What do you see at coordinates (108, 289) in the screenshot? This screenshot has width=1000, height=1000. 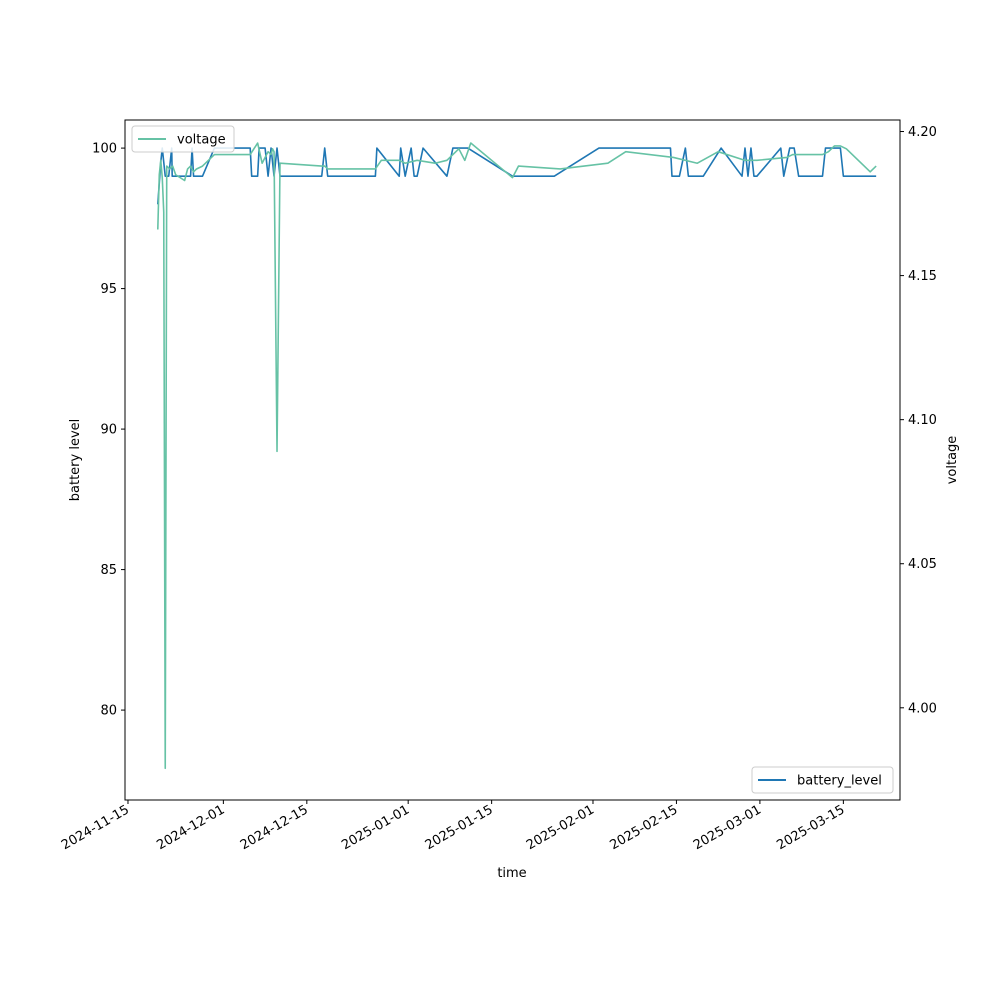 I see `y-tick-label: 95` at bounding box center [108, 289].